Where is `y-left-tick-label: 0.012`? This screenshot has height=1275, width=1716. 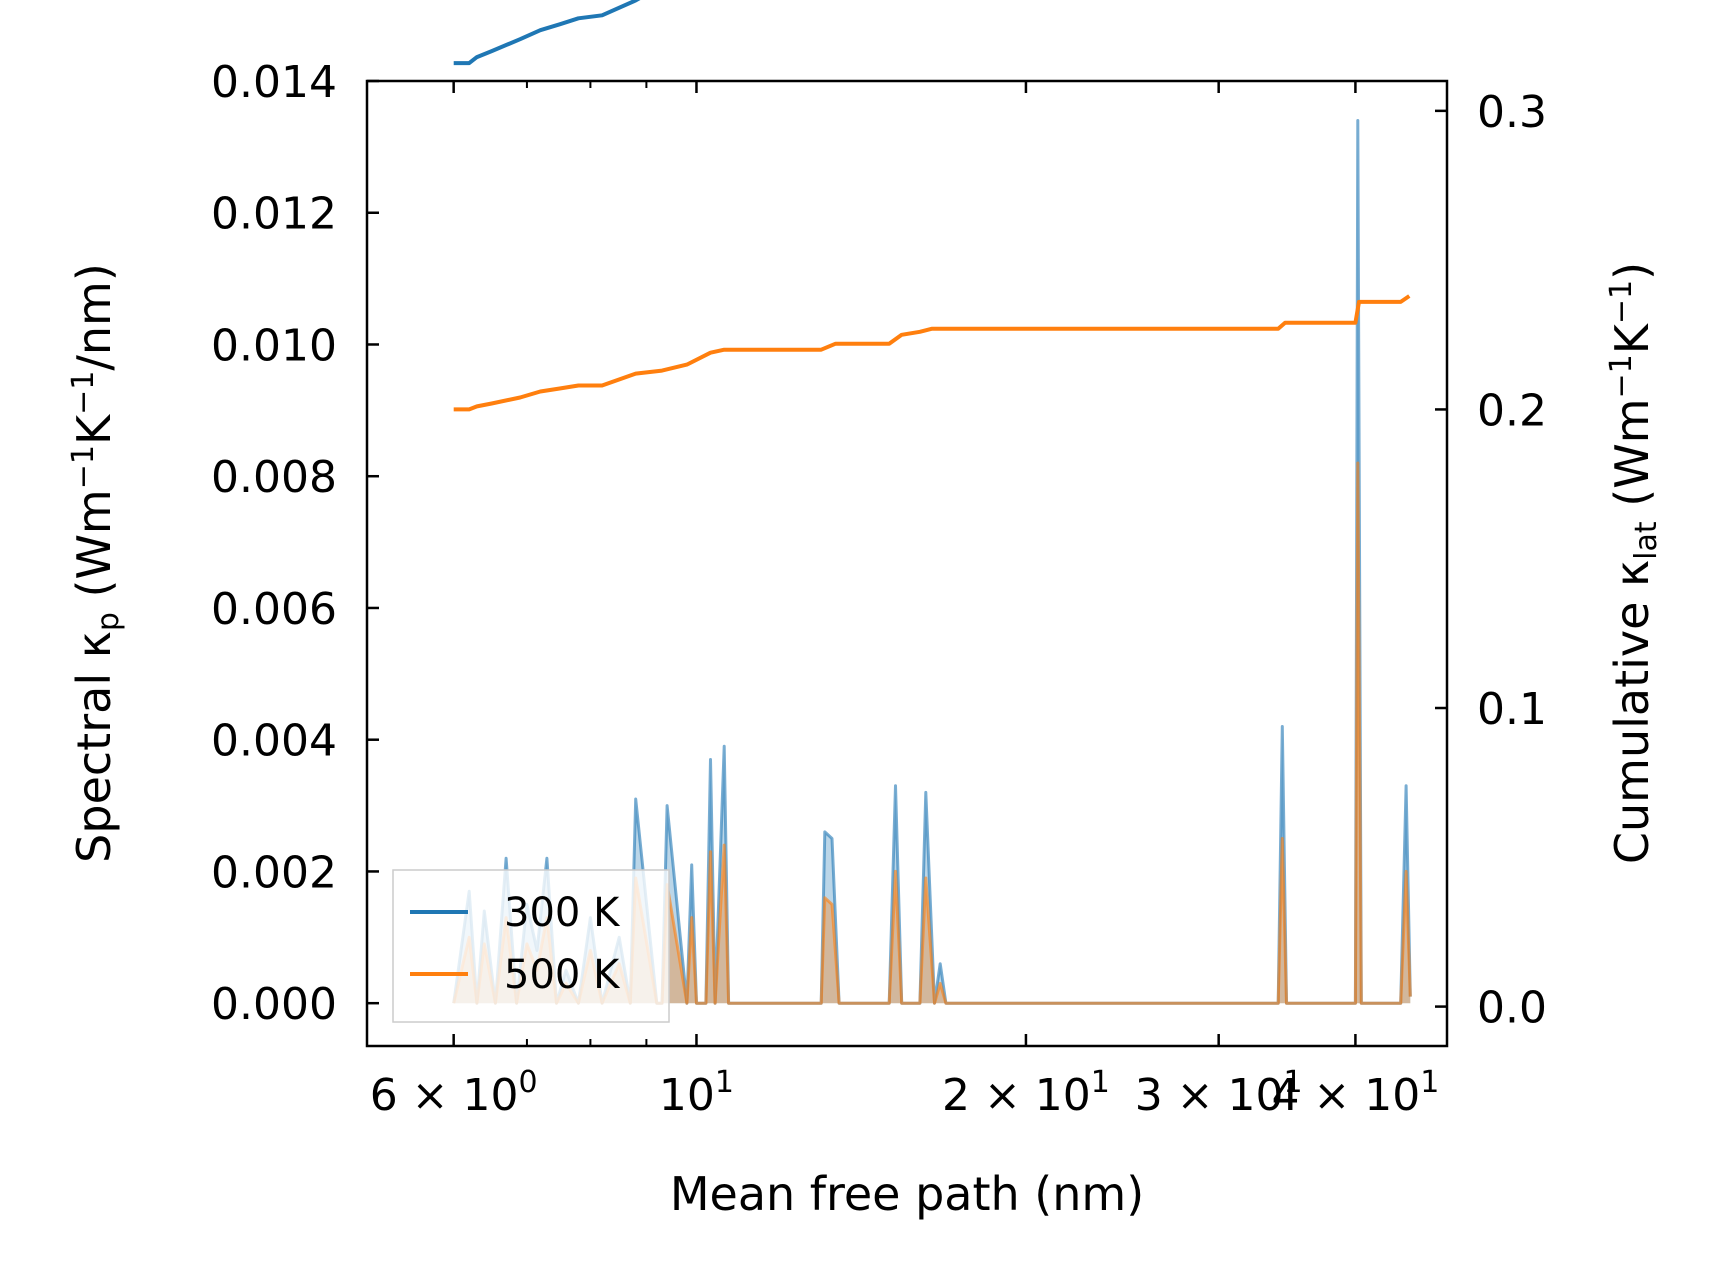 y-left-tick-label: 0.012 is located at coordinates (274, 214).